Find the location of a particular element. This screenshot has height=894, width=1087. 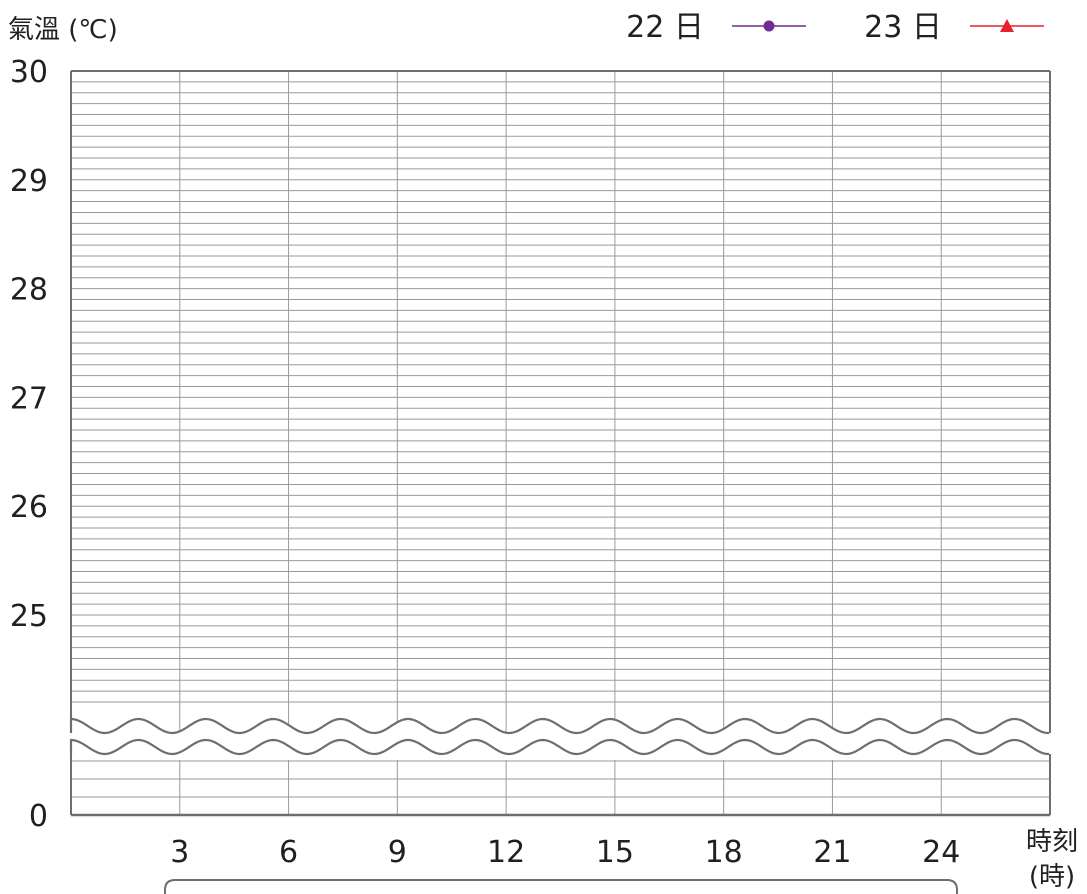

x-tick-label: 3 is located at coordinates (179, 852).